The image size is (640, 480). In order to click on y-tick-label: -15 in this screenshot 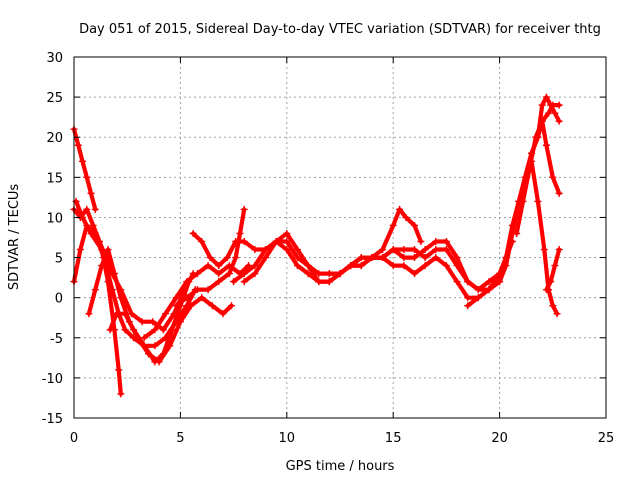, I will do `click(52, 419)`.